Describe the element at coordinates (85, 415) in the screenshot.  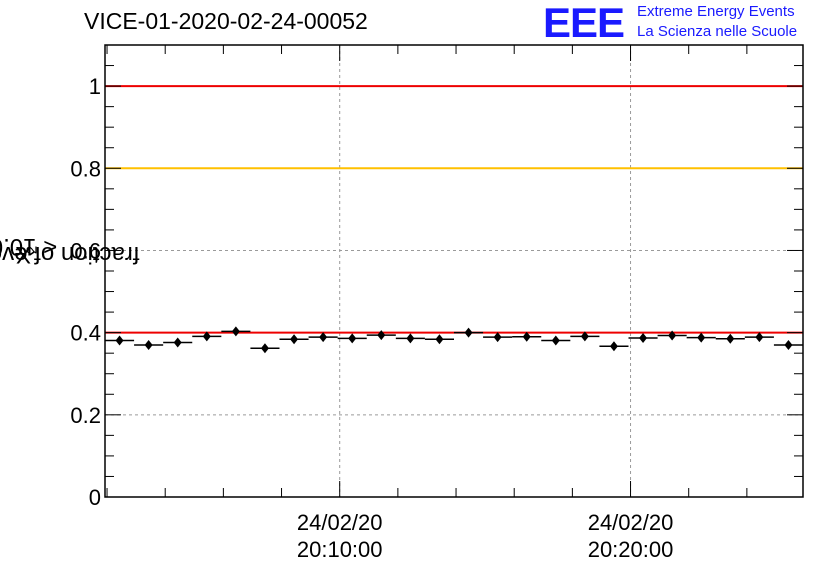
I see `y-tick-label: 0.2` at that location.